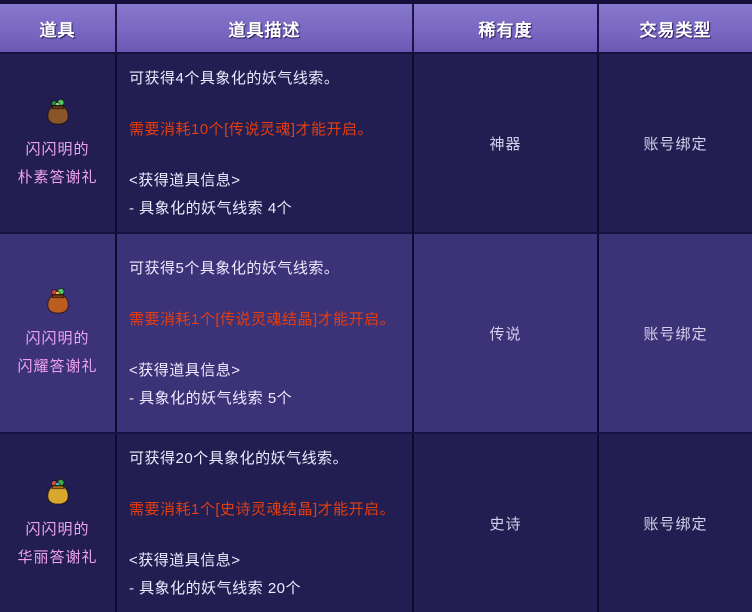 The width and height of the screenshot is (752, 612). I want to click on description-reward-line: 可获得4个具象化的妖气线索。, so click(234, 78).